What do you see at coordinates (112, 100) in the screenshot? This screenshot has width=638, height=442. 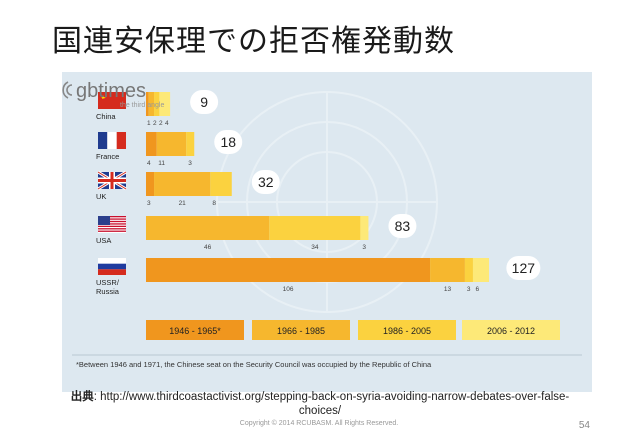 I see `china-flag-icon` at bounding box center [112, 100].